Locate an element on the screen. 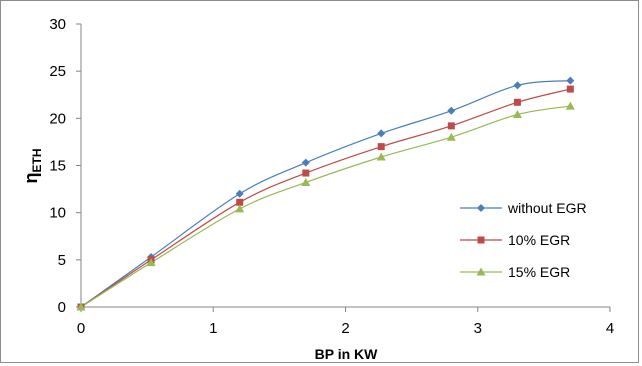 The width and height of the screenshot is (642, 366). x-tick-label: 0 is located at coordinates (81, 328).